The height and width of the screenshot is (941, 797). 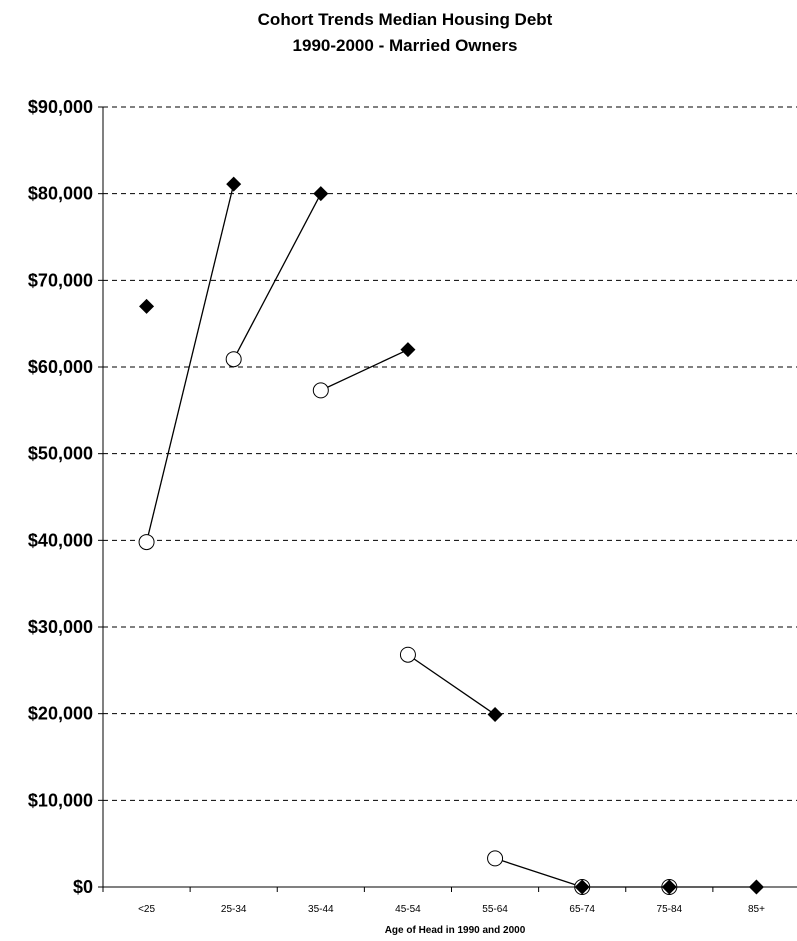 I want to click on x-tick-label: 75-84, so click(x=670, y=909).